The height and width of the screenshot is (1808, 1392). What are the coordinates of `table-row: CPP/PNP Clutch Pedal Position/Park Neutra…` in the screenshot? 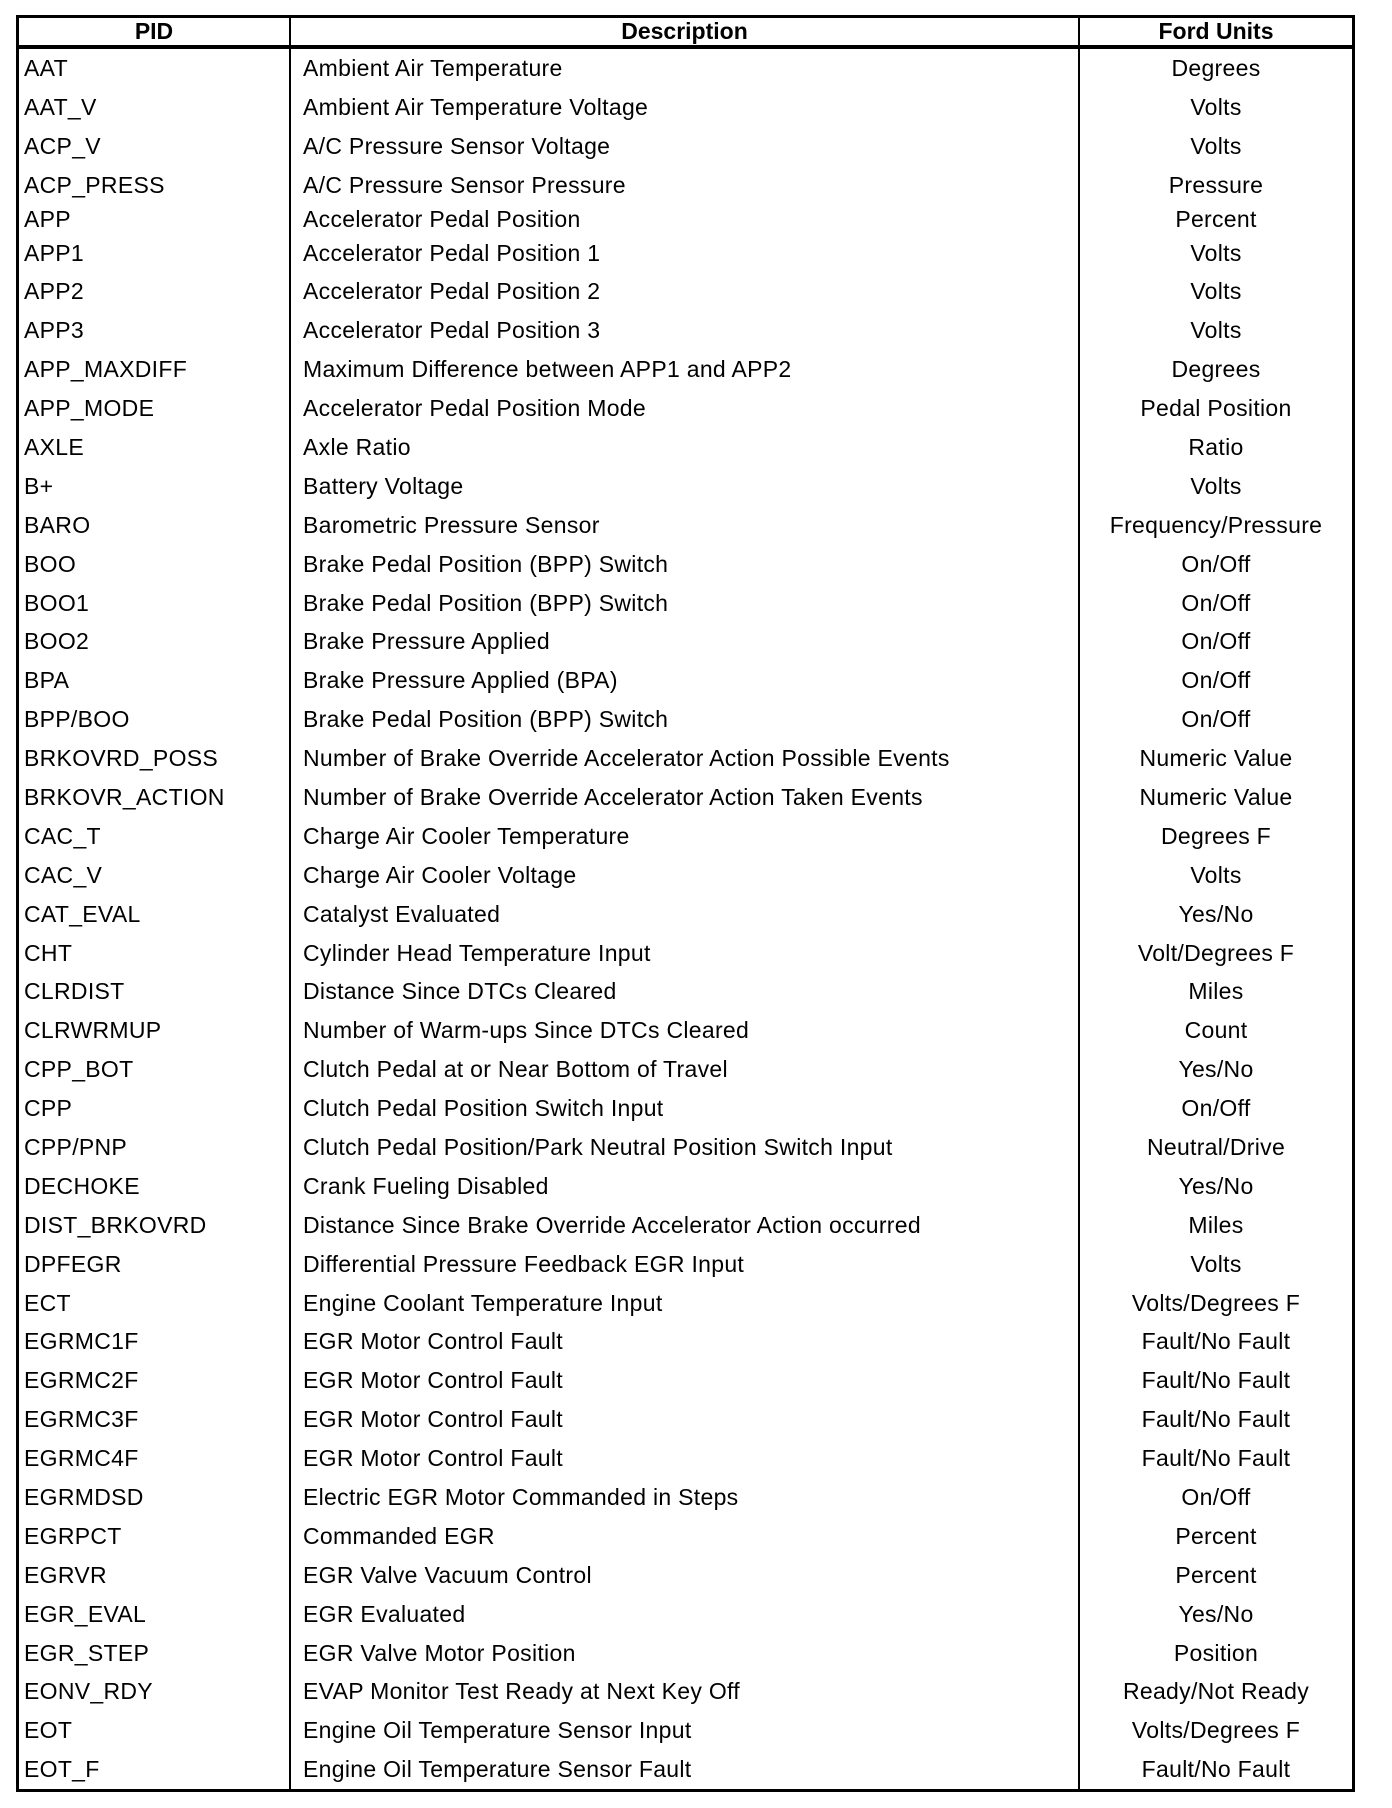 It's located at (685, 1147).